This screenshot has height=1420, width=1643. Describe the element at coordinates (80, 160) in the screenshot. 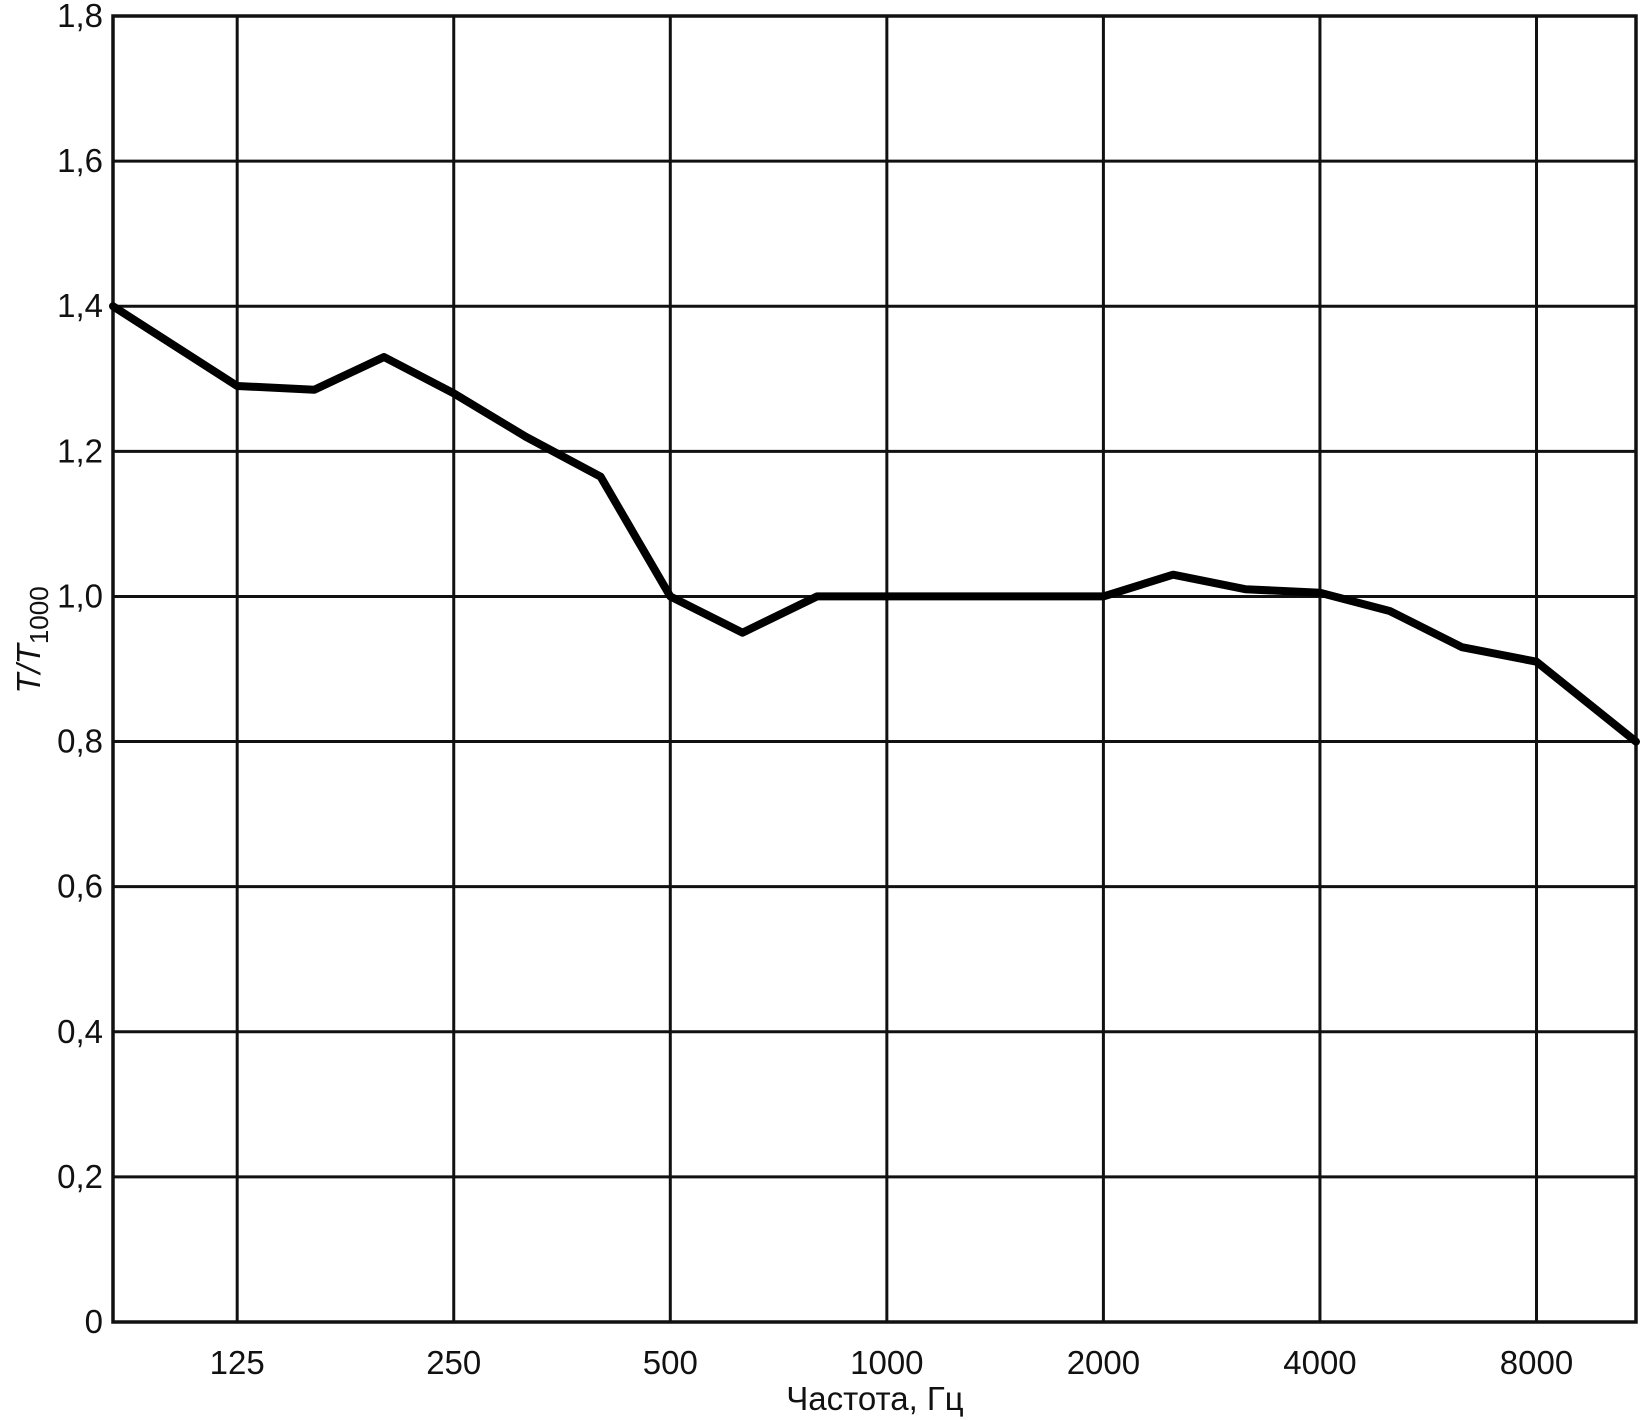

I see `y-tick-label-8: 1,6` at that location.